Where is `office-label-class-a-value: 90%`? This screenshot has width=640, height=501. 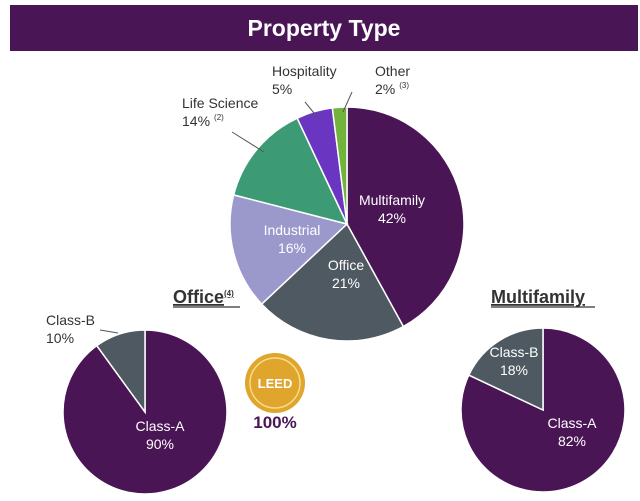
office-label-class-a-value: 90% is located at coordinates (160, 444).